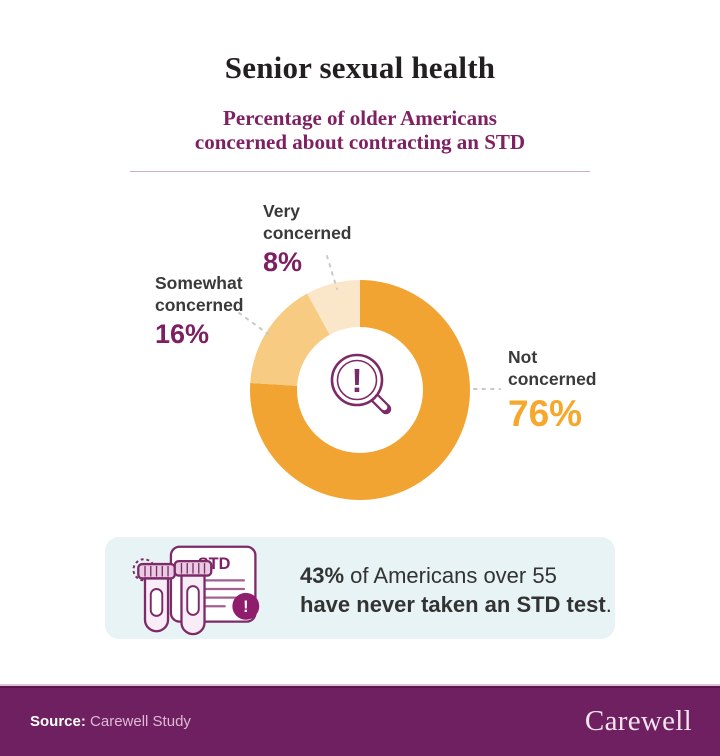  I want to click on std-test-icon: STD, so click(196, 590).